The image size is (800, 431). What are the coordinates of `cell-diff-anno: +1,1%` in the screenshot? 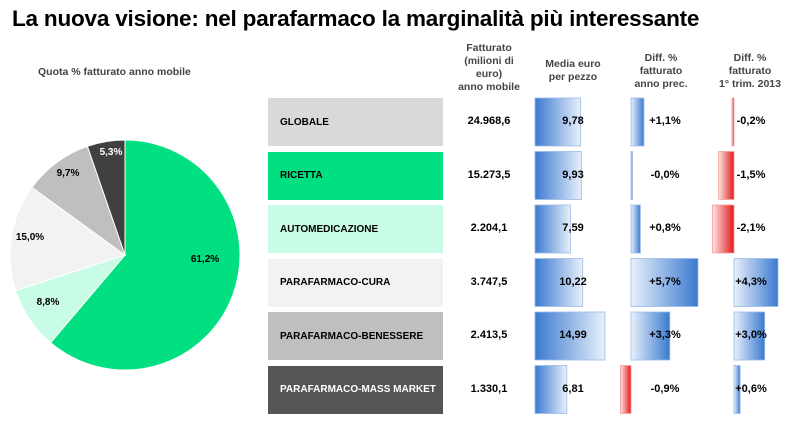 It's located at (665, 121).